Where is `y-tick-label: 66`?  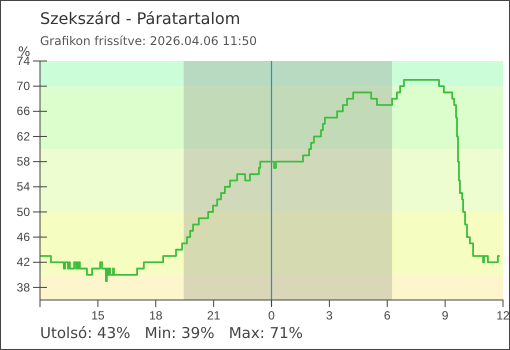 y-tick-label: 66 is located at coordinates (23, 111).